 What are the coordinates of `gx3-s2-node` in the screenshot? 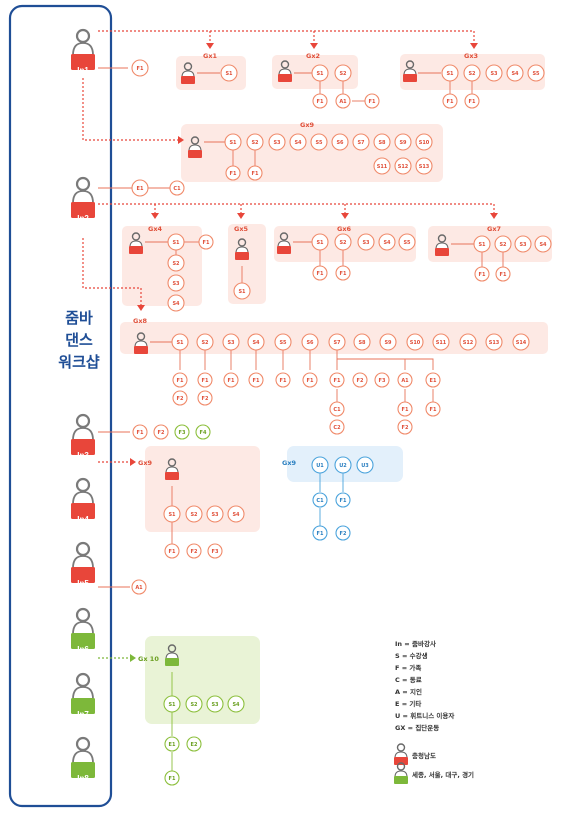 It's located at (472, 73).